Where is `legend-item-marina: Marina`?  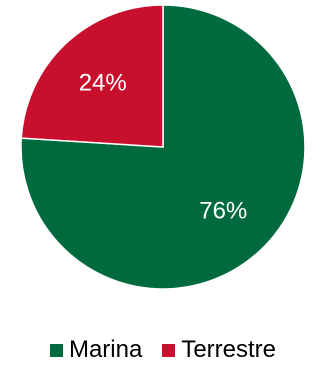
legend-item-marina: Marina is located at coordinates (96, 350).